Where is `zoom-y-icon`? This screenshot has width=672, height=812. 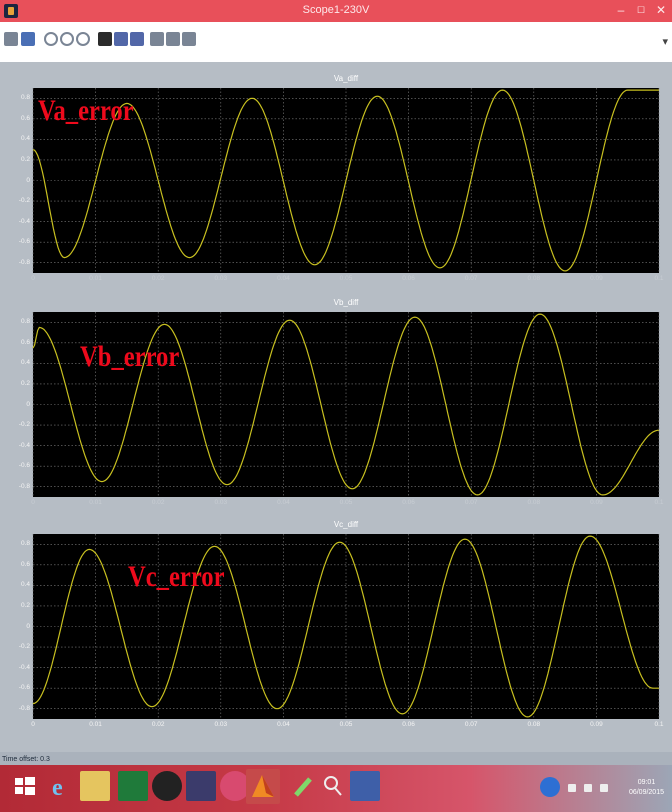
zoom-y-icon is located at coordinates (83, 39).